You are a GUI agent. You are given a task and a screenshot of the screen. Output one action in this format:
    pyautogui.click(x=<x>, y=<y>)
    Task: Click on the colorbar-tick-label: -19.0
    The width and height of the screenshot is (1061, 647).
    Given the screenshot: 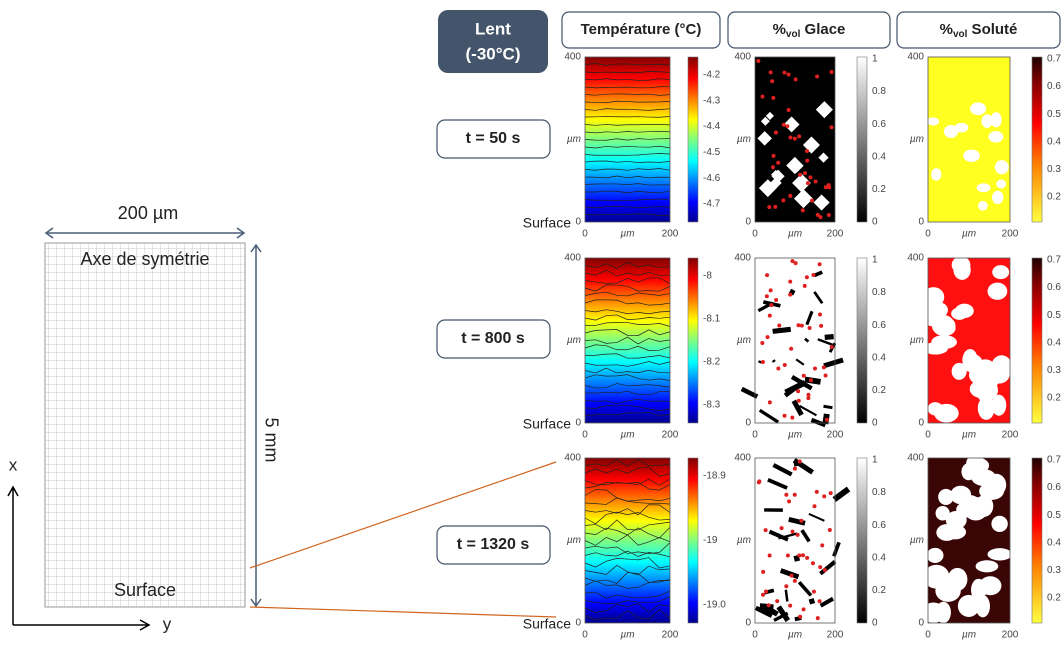 What is the action you would take?
    pyautogui.click(x=714, y=605)
    